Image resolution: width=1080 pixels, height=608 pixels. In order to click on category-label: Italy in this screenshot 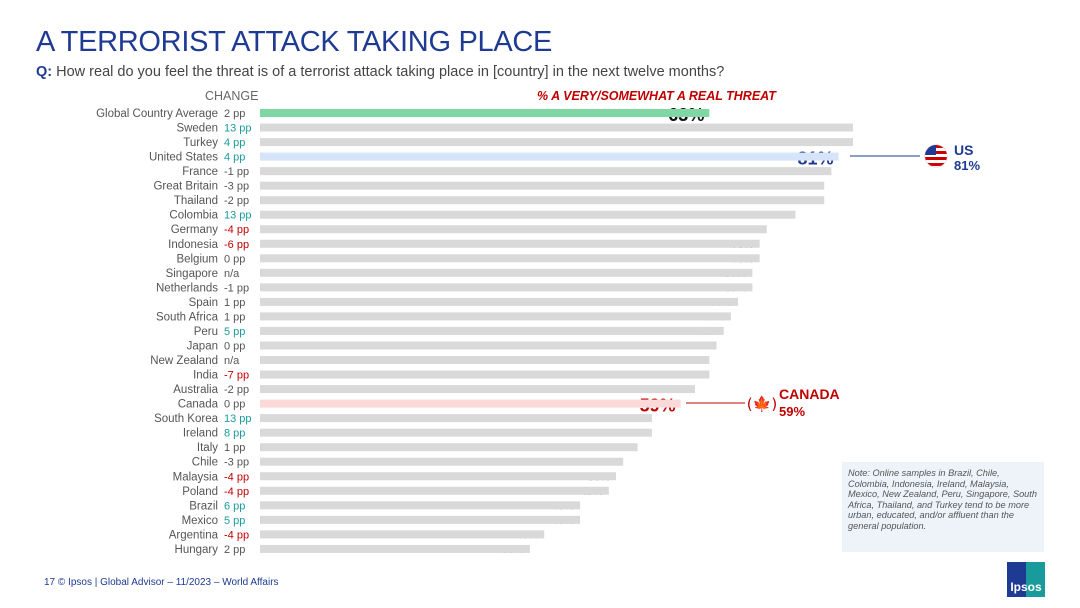, I will do `click(207, 448)`.